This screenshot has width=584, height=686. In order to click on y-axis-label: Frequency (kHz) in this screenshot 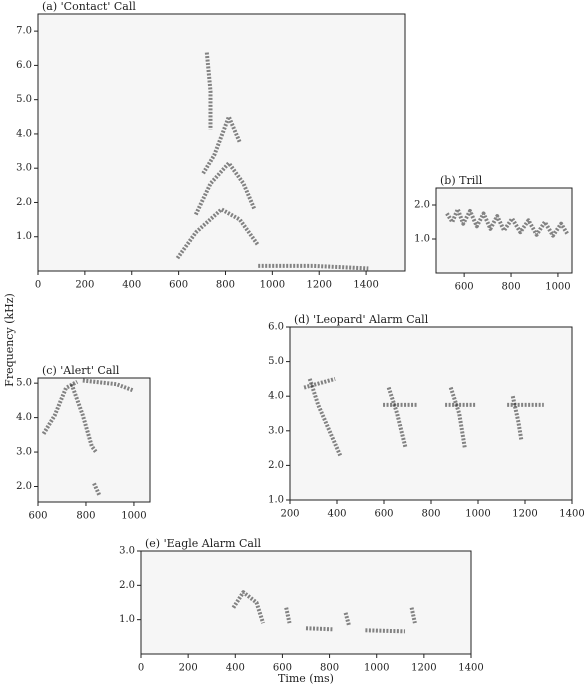, I will do `click(9, 340)`.